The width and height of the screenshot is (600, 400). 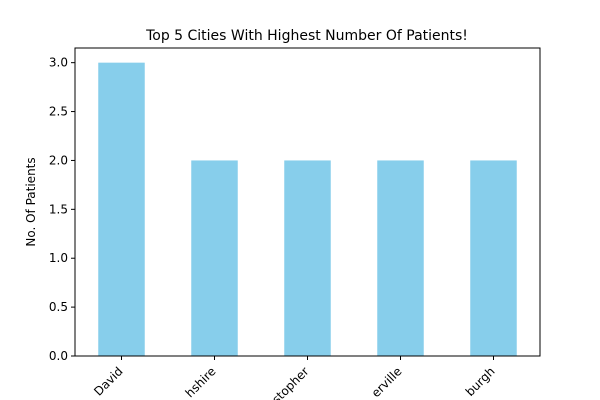 I want to click on y-tick-label: 2.0, so click(x=58, y=160).